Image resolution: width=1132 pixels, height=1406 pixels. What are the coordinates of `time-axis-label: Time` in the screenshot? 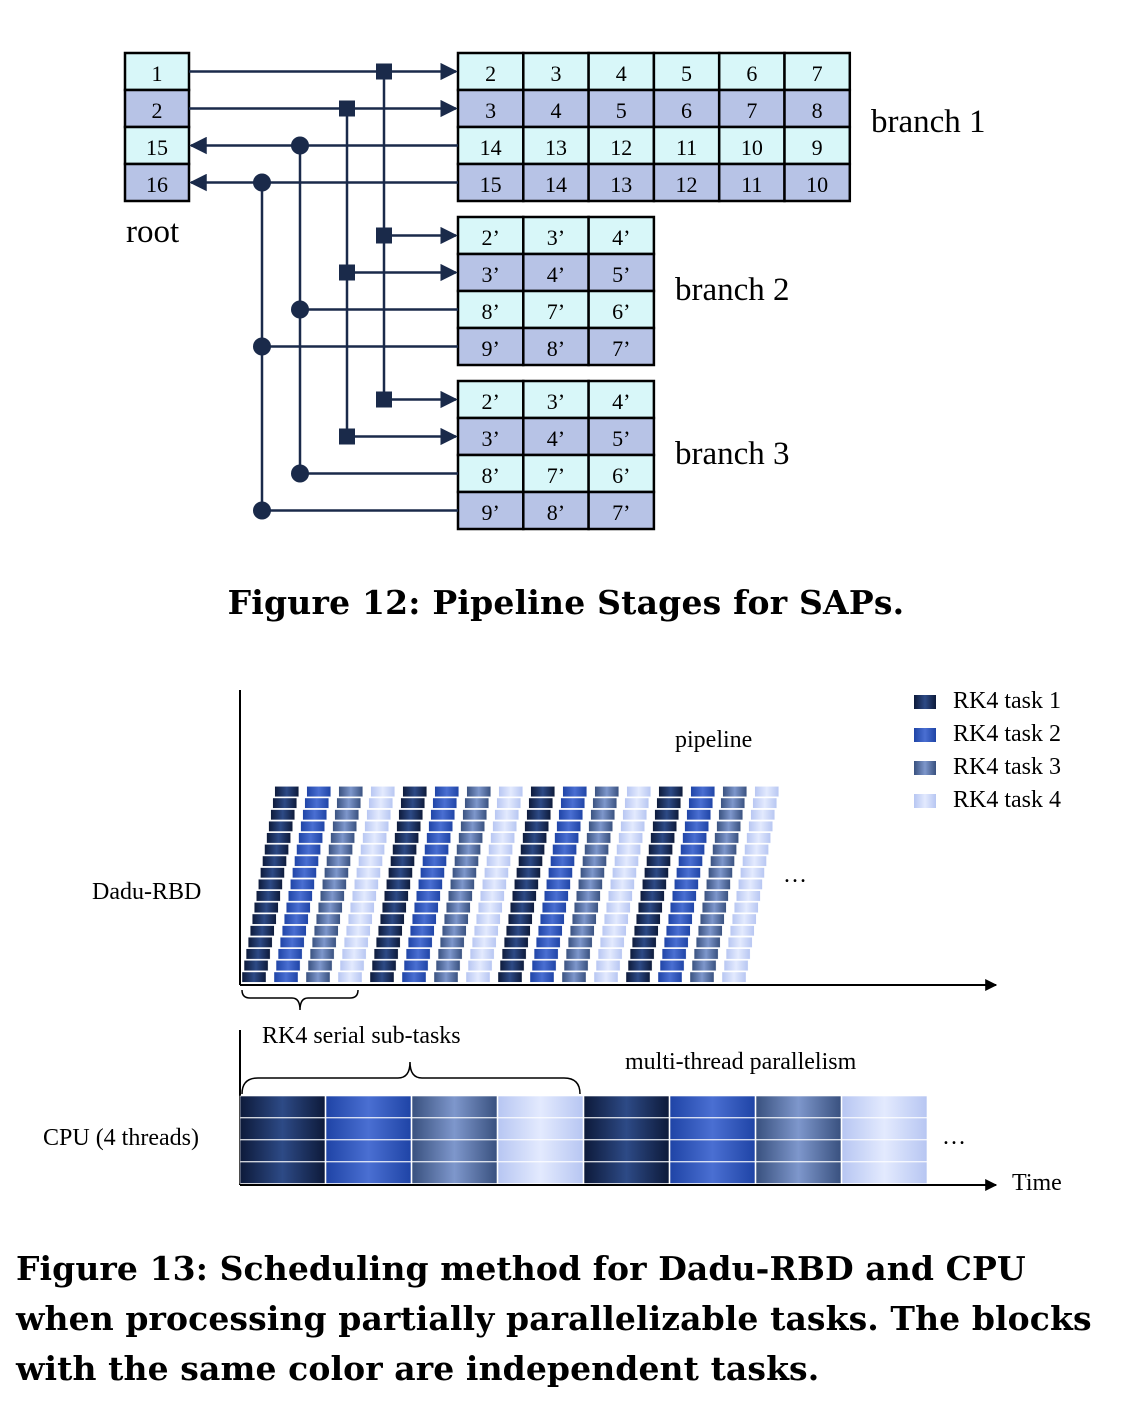 It's located at (1037, 1183).